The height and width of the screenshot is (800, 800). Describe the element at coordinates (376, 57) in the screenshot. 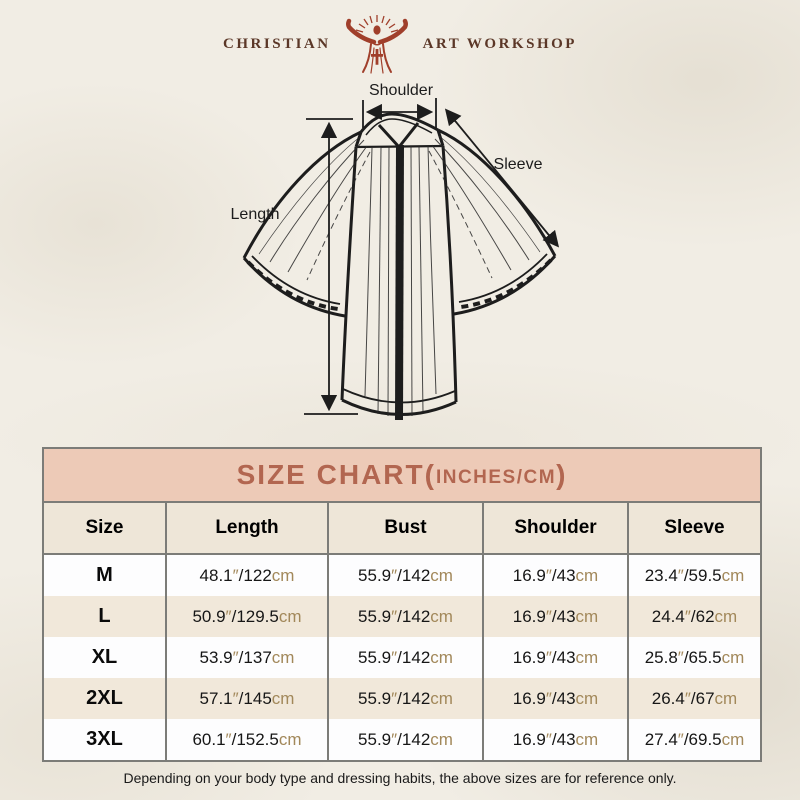

I see `cross-icon` at that location.